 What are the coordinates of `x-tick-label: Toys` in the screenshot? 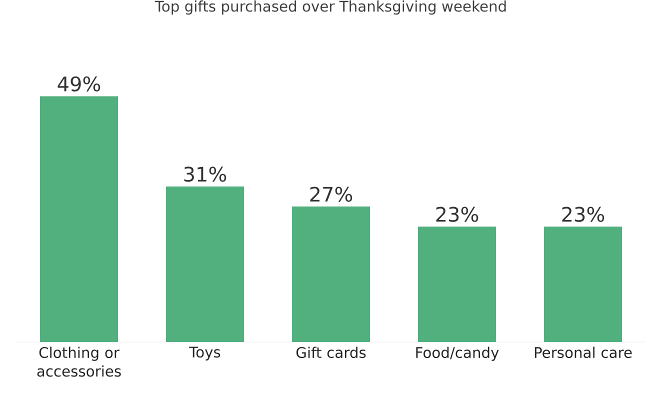 It's located at (204, 353).